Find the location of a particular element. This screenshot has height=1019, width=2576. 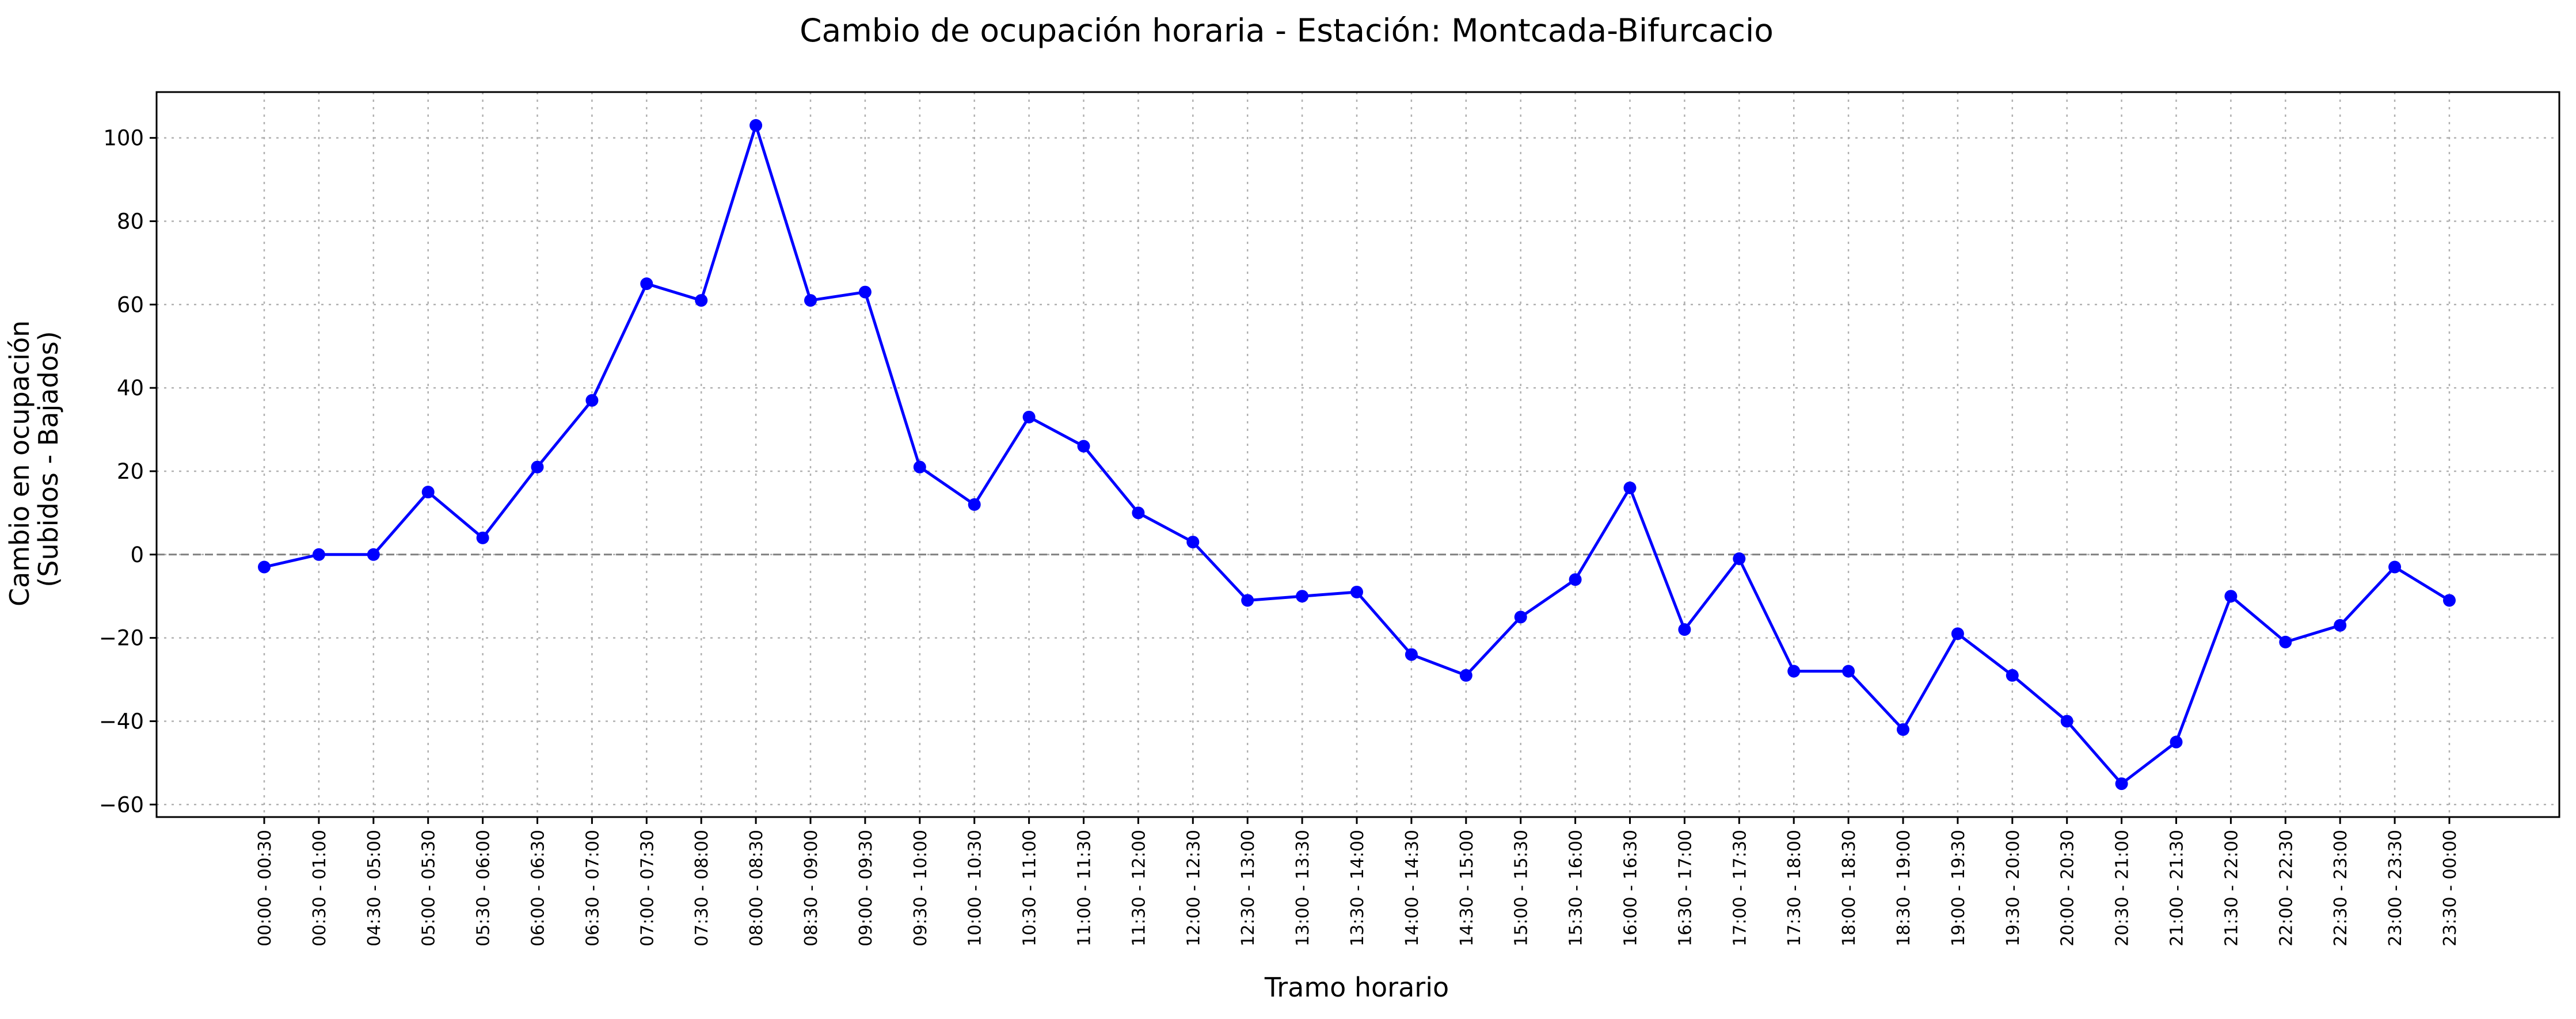

x-tick-label: 21:00 - 21:30 is located at coordinates (2177, 888).